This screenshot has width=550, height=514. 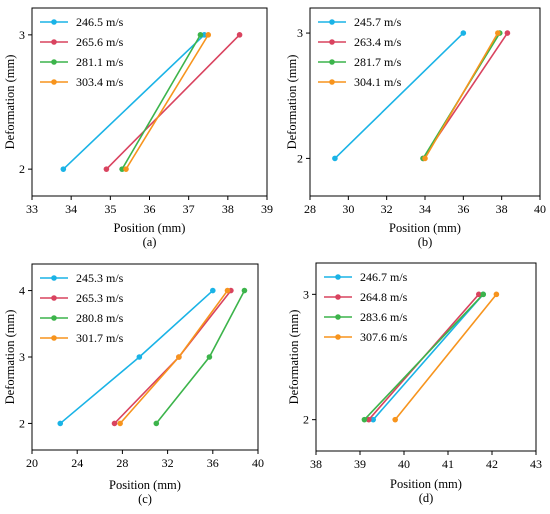 I want to click on legend: 246.5 m/s 265.6 m/s 281.1 m/s 303.4 m/s, so click(x=82, y=52).